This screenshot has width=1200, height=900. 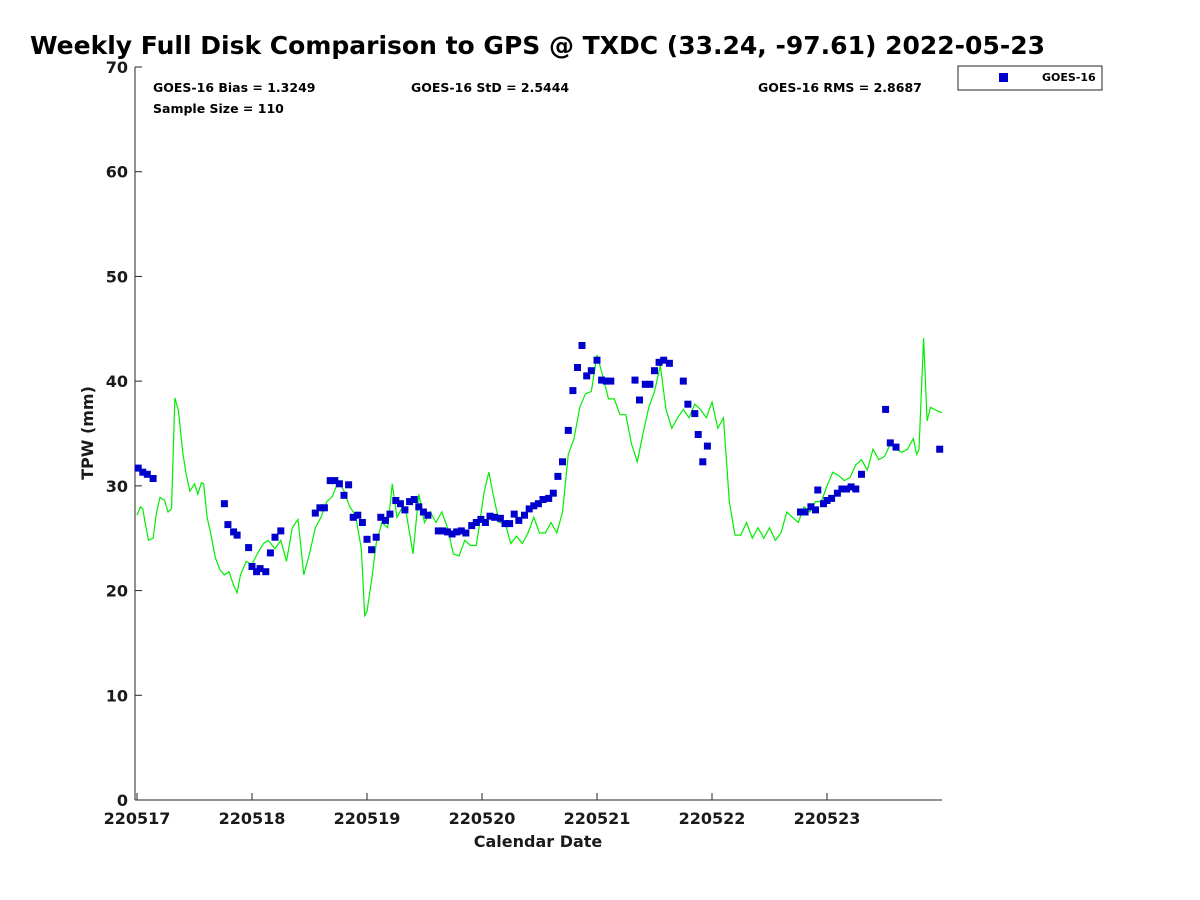 What do you see at coordinates (1003, 77) in the screenshot?
I see `legend-marker-goes16` at bounding box center [1003, 77].